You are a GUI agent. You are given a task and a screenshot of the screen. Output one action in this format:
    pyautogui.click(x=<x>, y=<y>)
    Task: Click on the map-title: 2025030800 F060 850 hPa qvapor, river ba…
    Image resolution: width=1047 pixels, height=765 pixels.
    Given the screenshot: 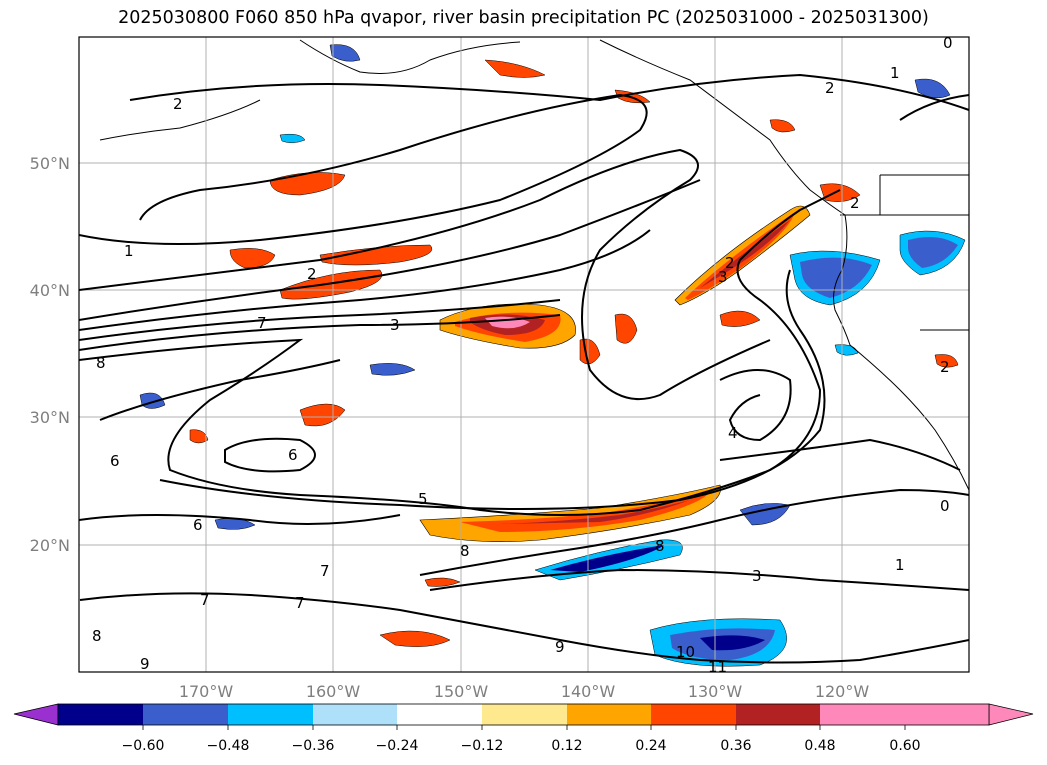 What is the action you would take?
    pyautogui.click(x=523, y=18)
    